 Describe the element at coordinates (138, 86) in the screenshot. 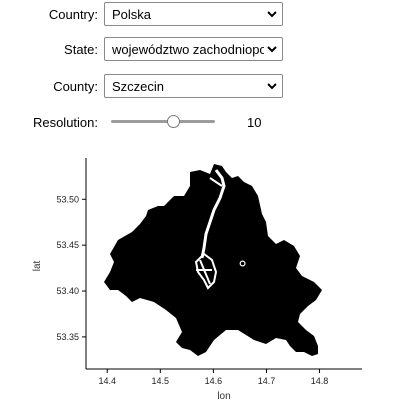

I see `county-select-value: Szczecin` at that location.